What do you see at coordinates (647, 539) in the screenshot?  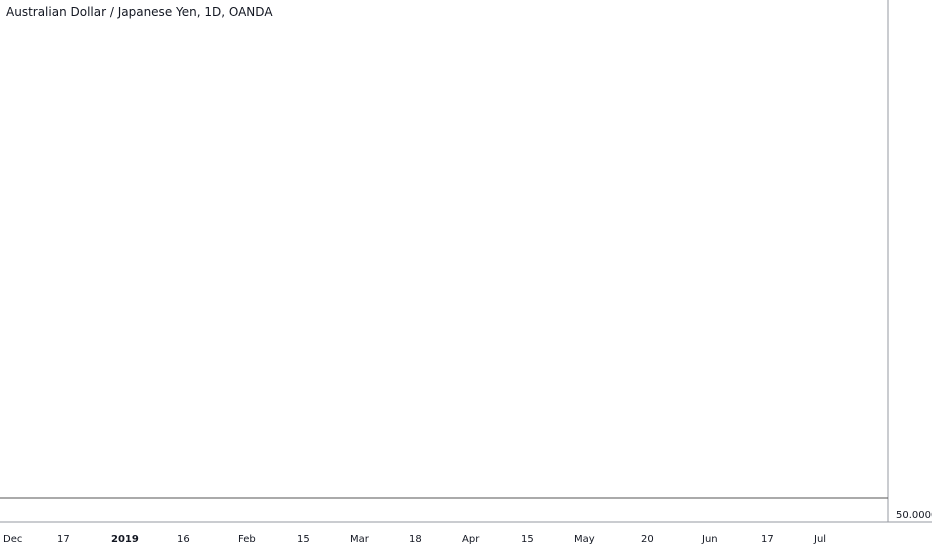 I see `time-tick-label: 20` at bounding box center [647, 539].